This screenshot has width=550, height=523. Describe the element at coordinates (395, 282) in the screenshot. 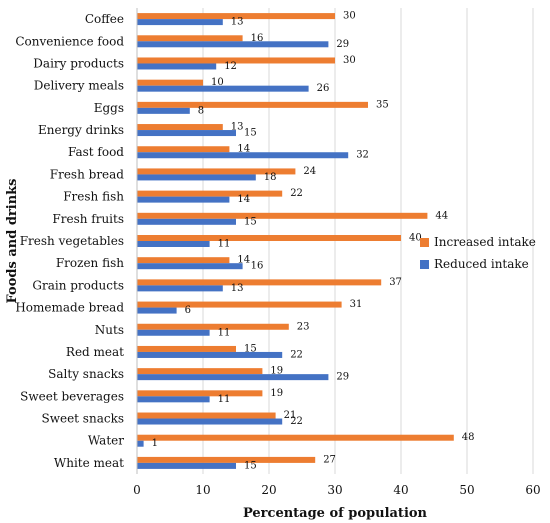

I see `data-label-increased-intake-grain-products: 37` at that location.